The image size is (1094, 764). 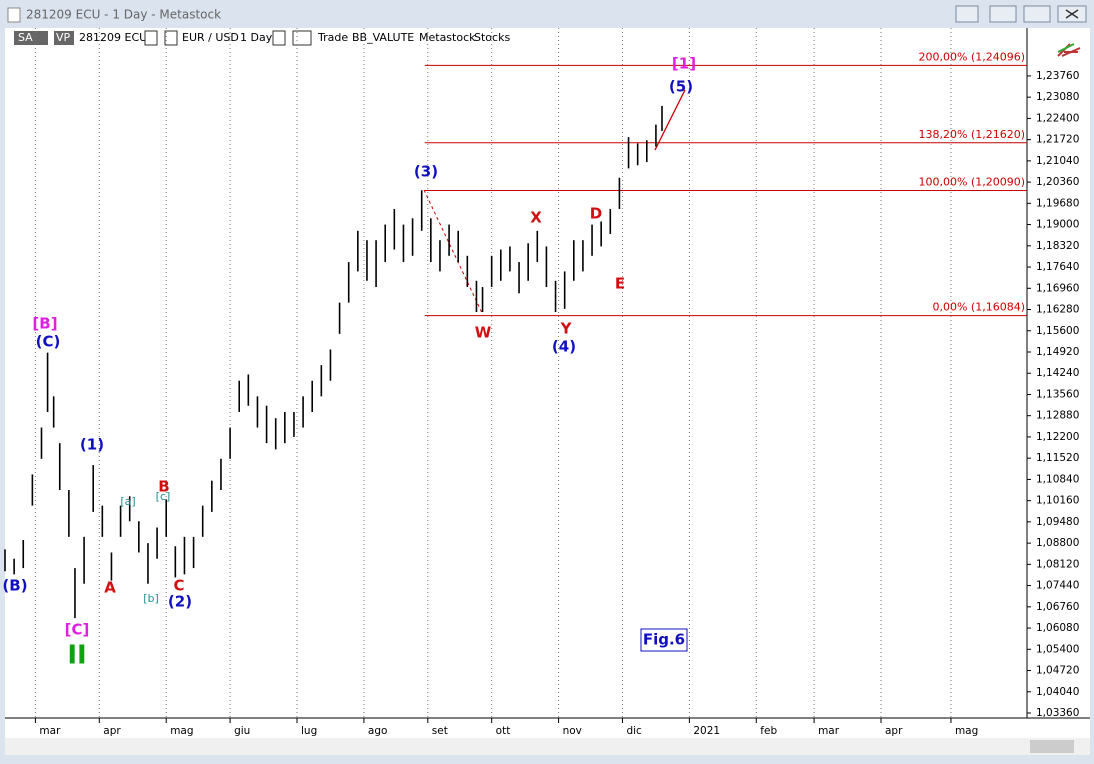 I want to click on x-tick-label: dic, so click(x=634, y=731).